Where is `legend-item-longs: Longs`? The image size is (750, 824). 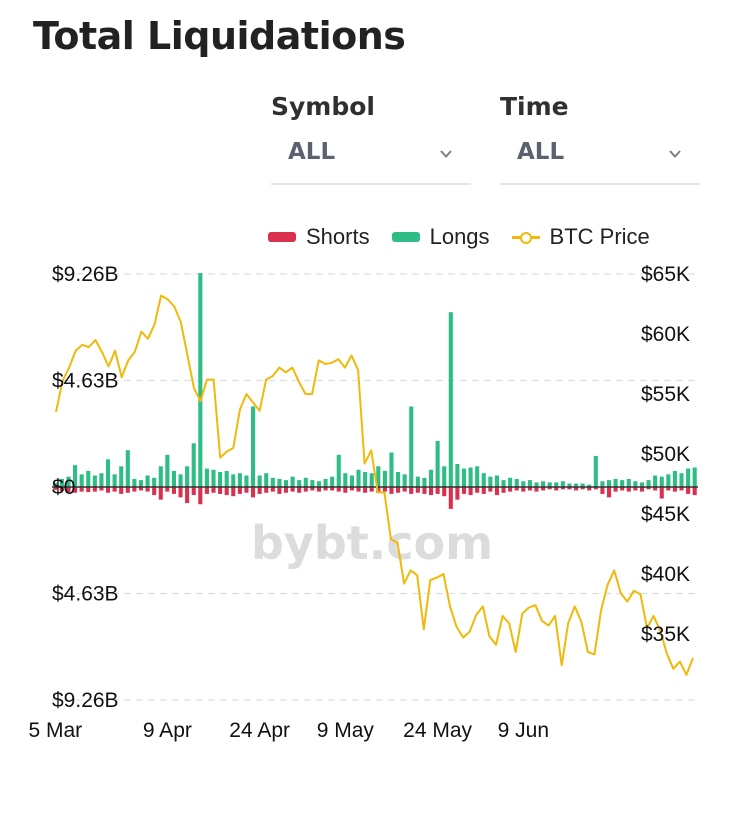 legend-item-longs: Longs is located at coordinates (440, 237).